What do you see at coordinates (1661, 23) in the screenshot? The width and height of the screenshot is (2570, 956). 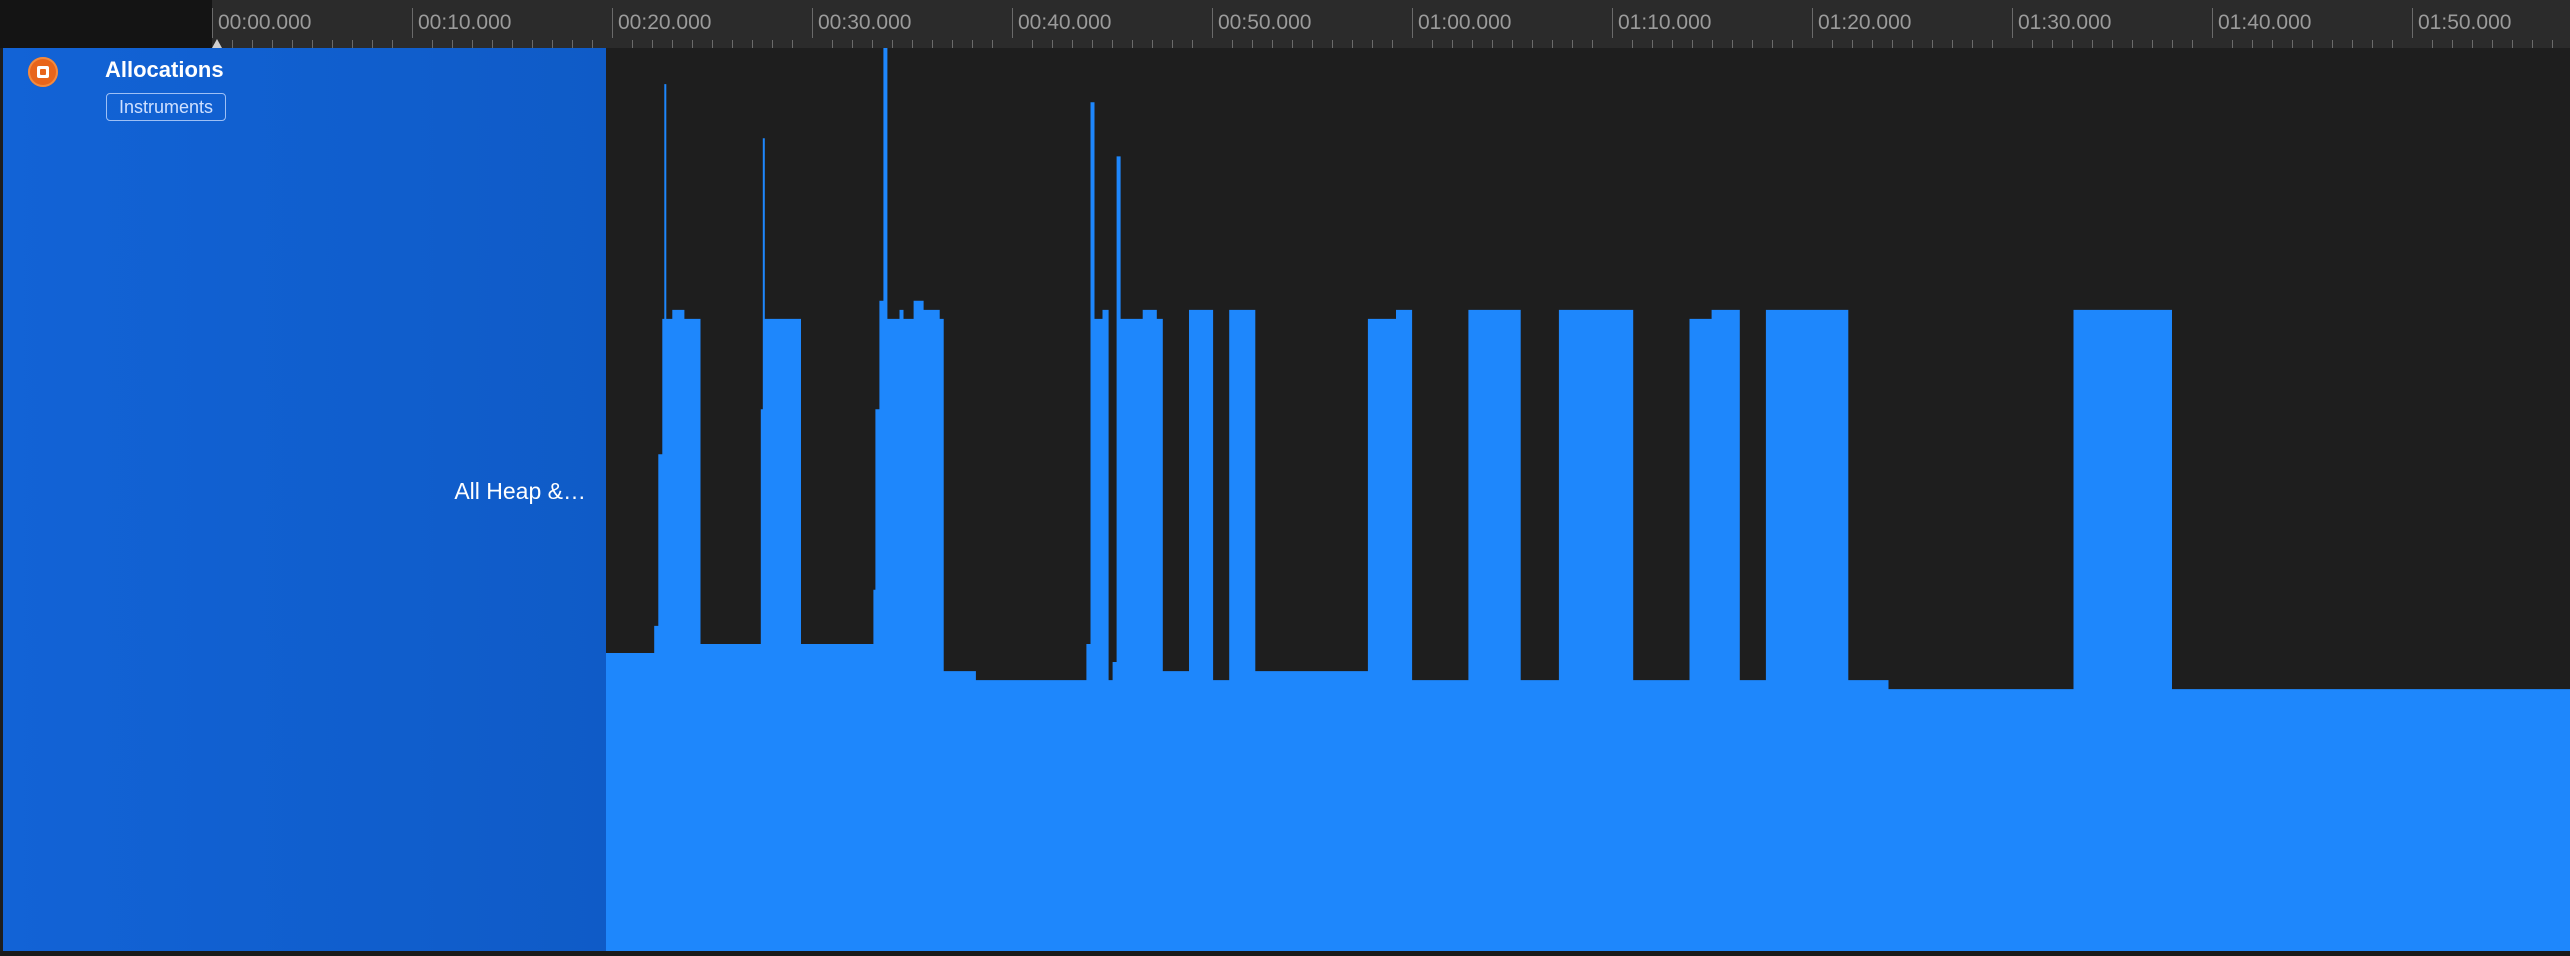 I see `ruler-tick-label: 01:10.000` at bounding box center [1661, 23].